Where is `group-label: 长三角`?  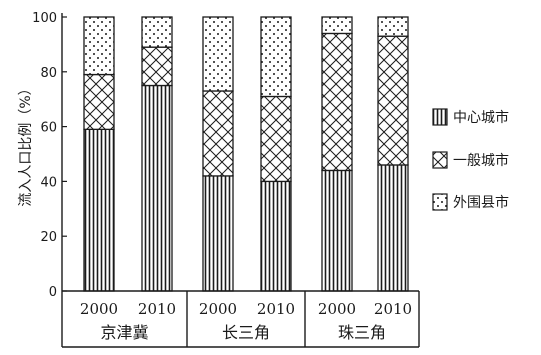
group-label: 长三角 is located at coordinates (246, 332).